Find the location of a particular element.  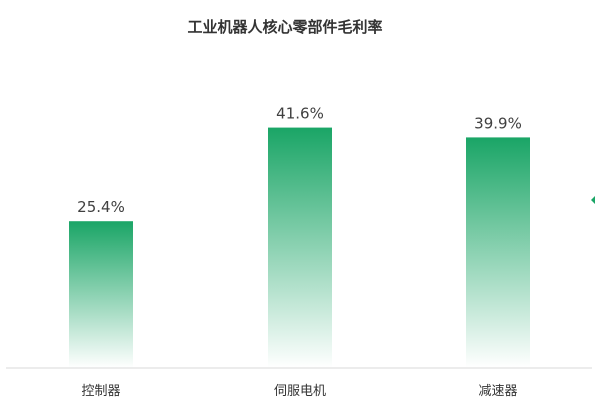

x-tick-label-3: 减速器 is located at coordinates (497, 391).